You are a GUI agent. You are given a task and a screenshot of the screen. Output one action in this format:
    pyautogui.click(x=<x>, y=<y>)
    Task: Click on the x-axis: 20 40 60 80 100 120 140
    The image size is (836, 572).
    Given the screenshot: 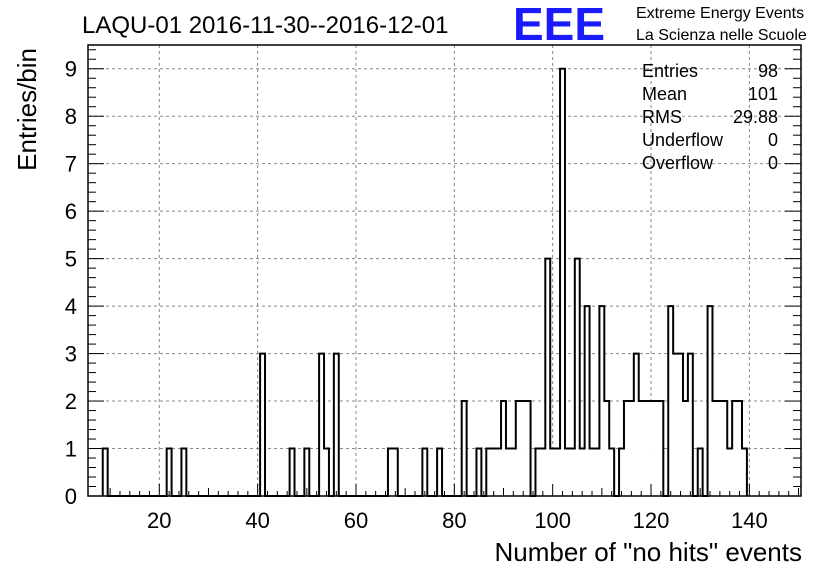 What is the action you would take?
    pyautogui.click(x=454, y=508)
    